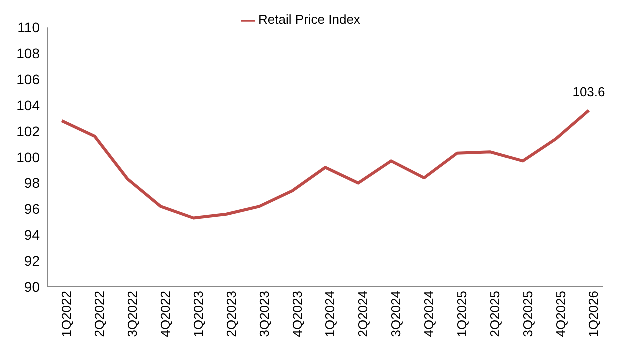 This screenshot has width=631, height=361. I want to click on x-tick-label: 3Q2024, so click(396, 314).